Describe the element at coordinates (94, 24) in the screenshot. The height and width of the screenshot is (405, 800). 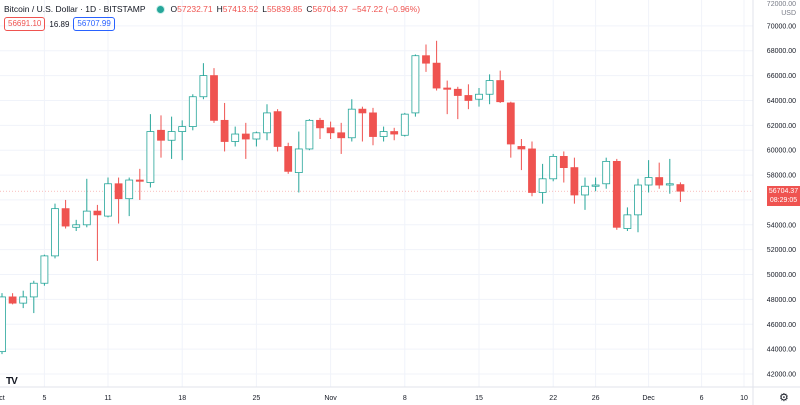
I see `buy-button: 56707.99` at that location.